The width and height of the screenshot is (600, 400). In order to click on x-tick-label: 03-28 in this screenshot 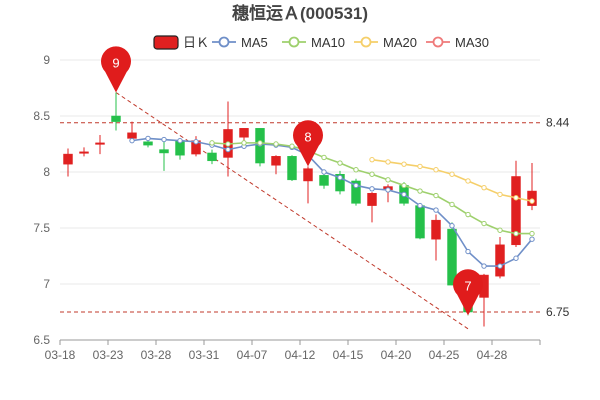, I will do `click(156, 355)`.